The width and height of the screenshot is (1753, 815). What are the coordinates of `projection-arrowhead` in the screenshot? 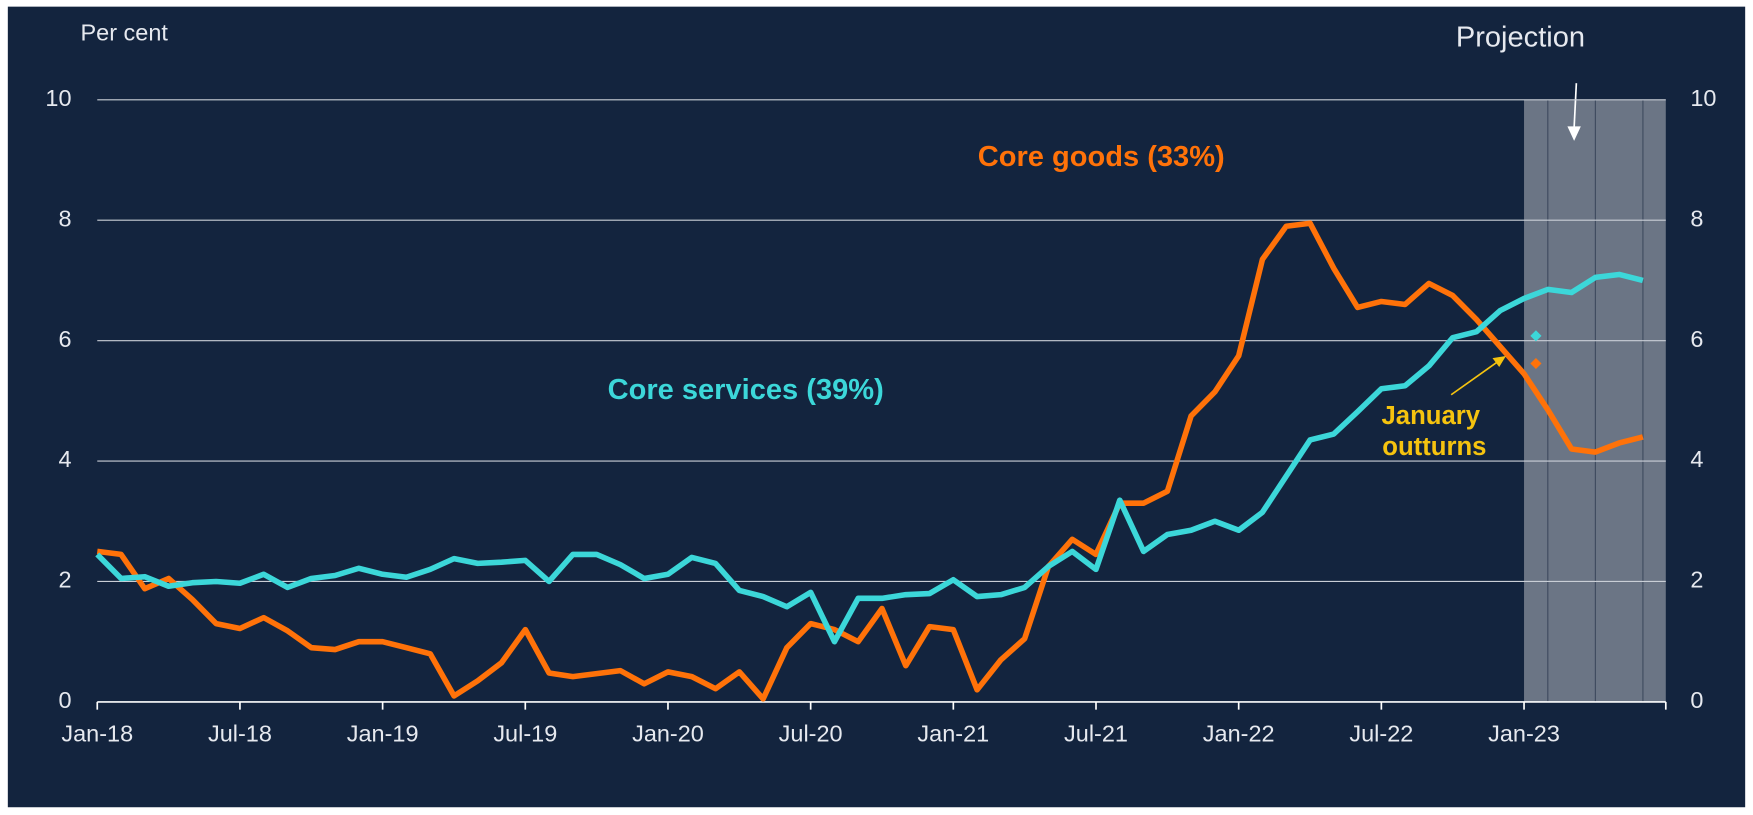 It's located at (1574, 133).